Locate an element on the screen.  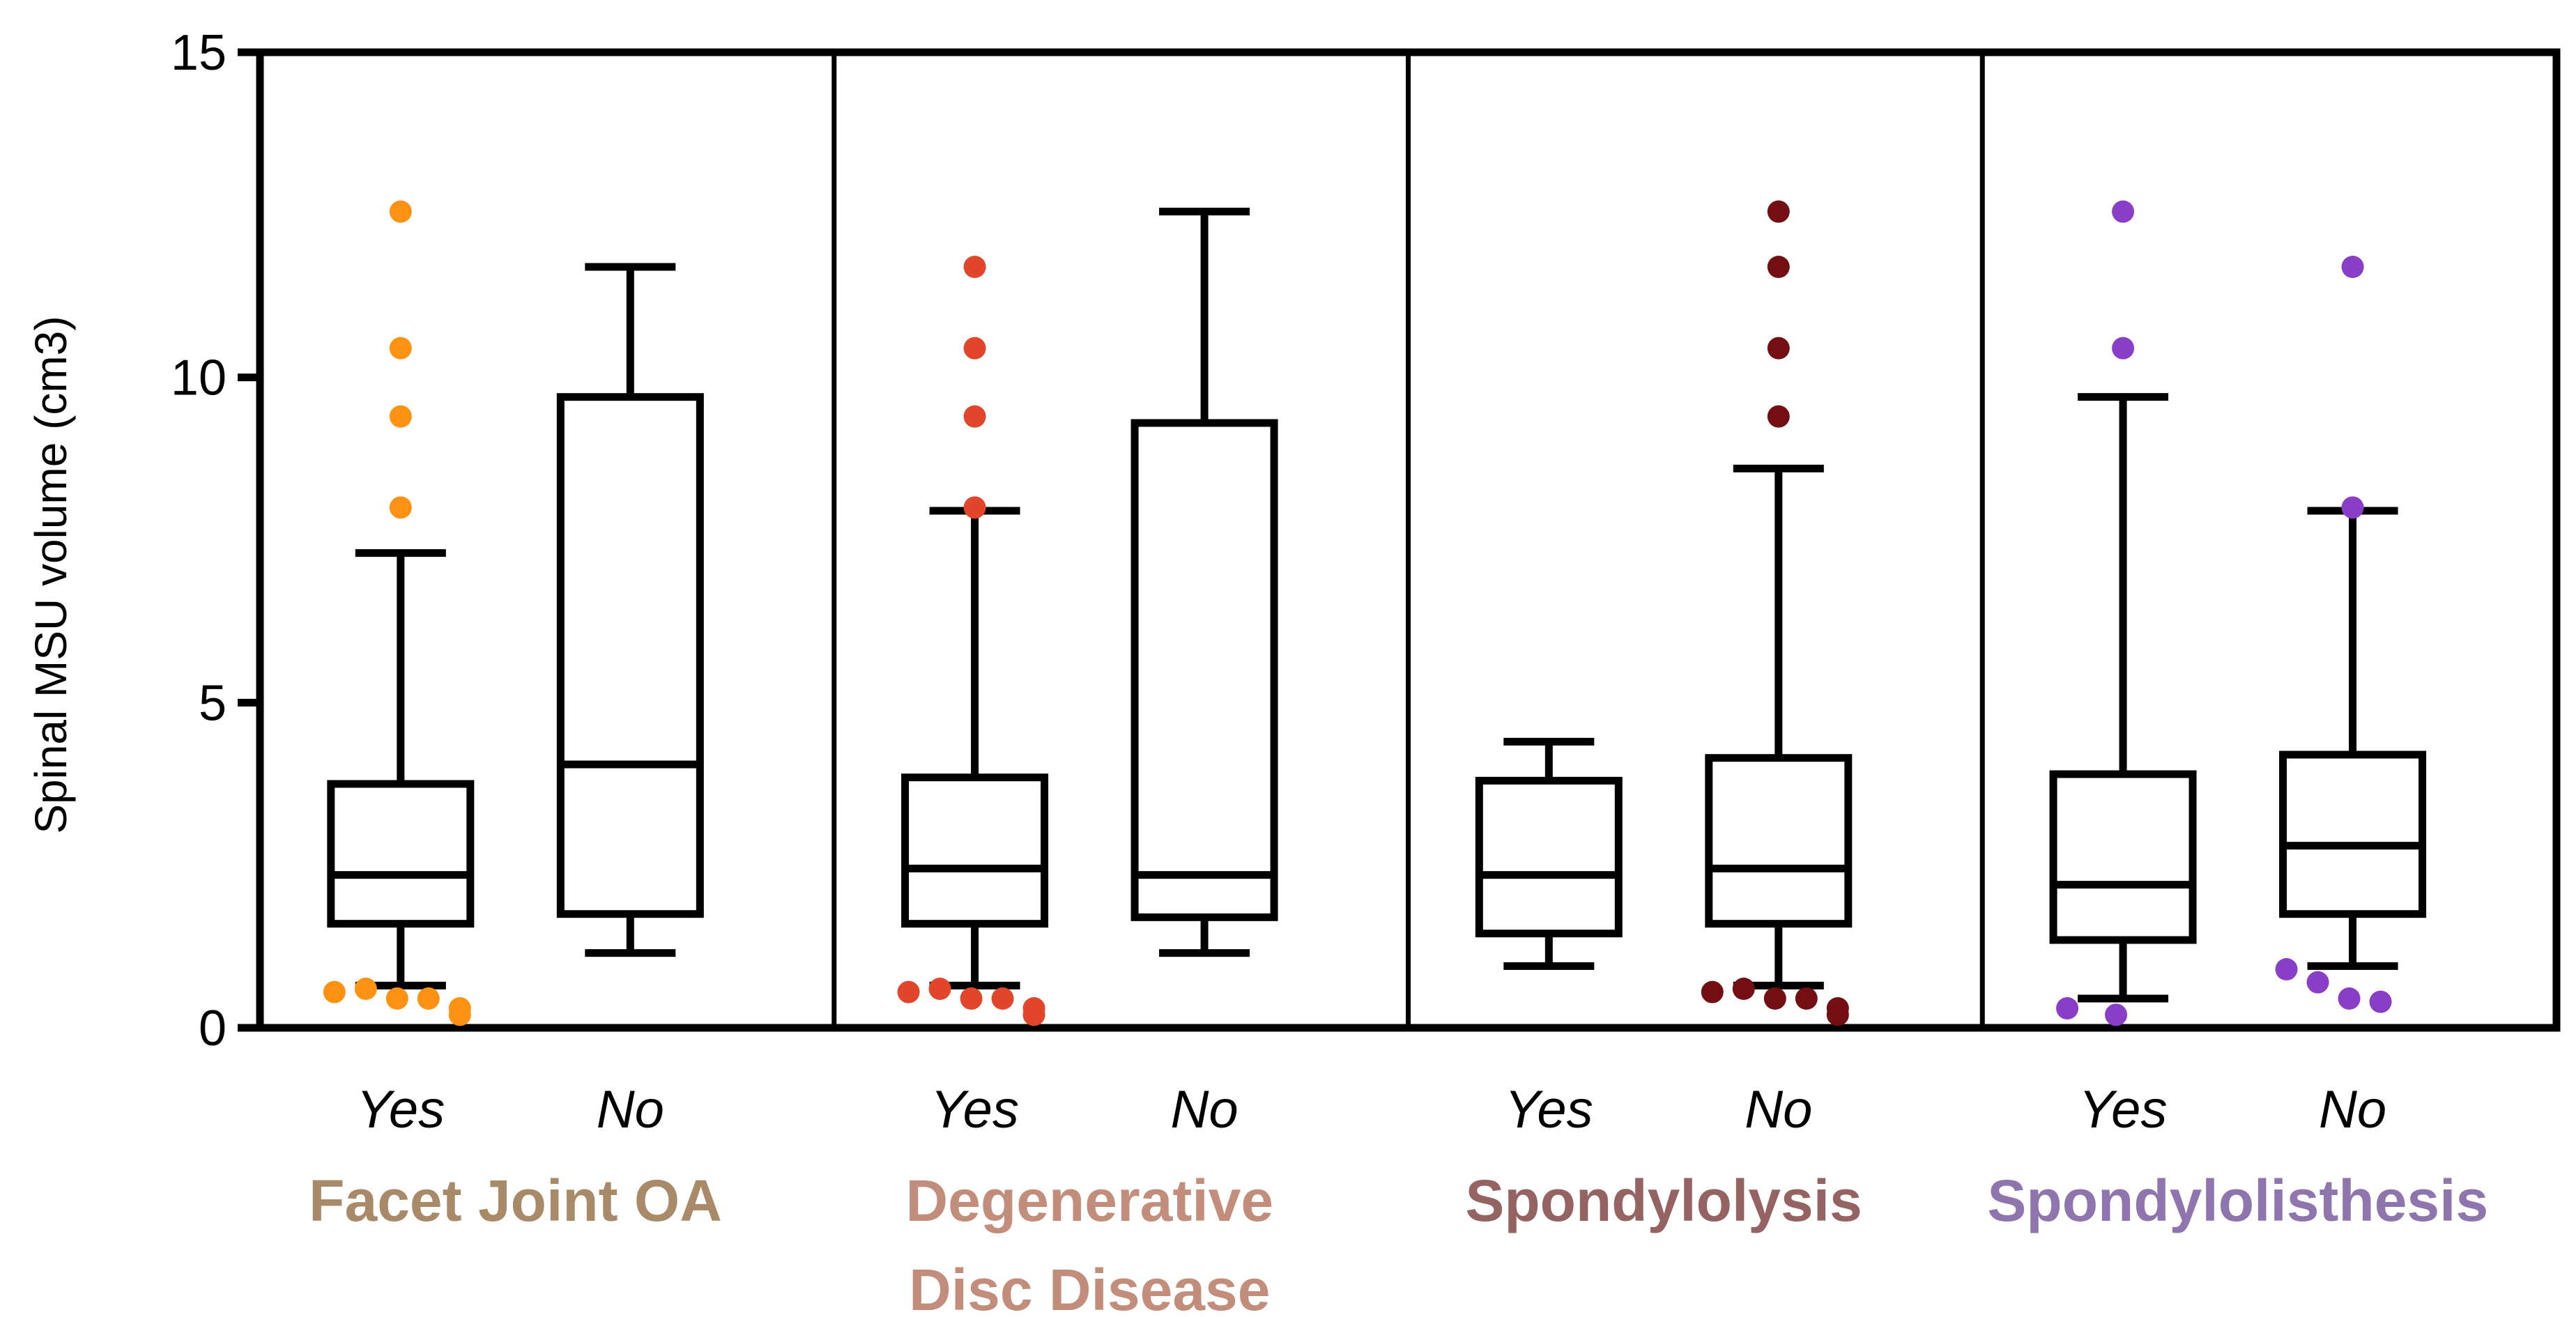
y-tick-label: 10 is located at coordinates (199, 378).